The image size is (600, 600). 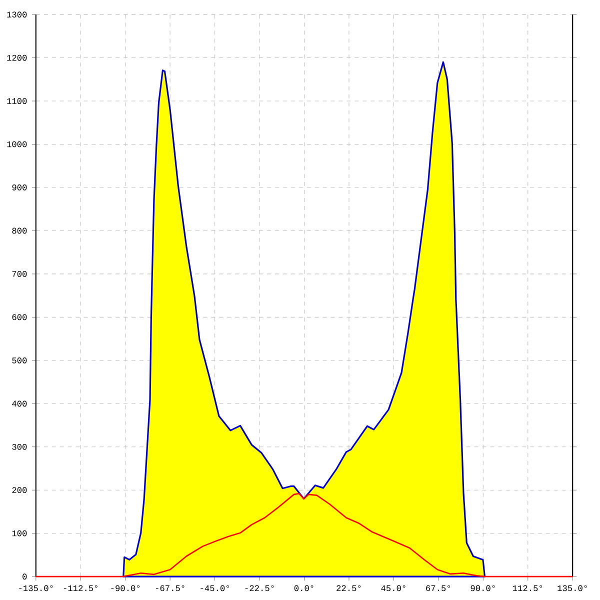 What do you see at coordinates (19, 447) in the screenshot?
I see `y-tick-label: 300` at bounding box center [19, 447].